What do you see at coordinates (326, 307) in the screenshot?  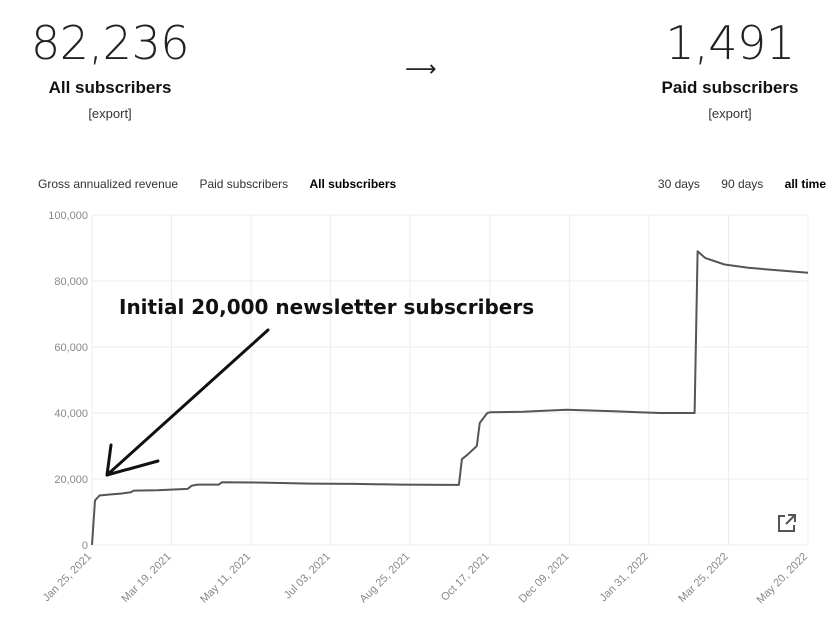 I see `annotation-text: Initial 20,000 newsletter subscribers` at bounding box center [326, 307].